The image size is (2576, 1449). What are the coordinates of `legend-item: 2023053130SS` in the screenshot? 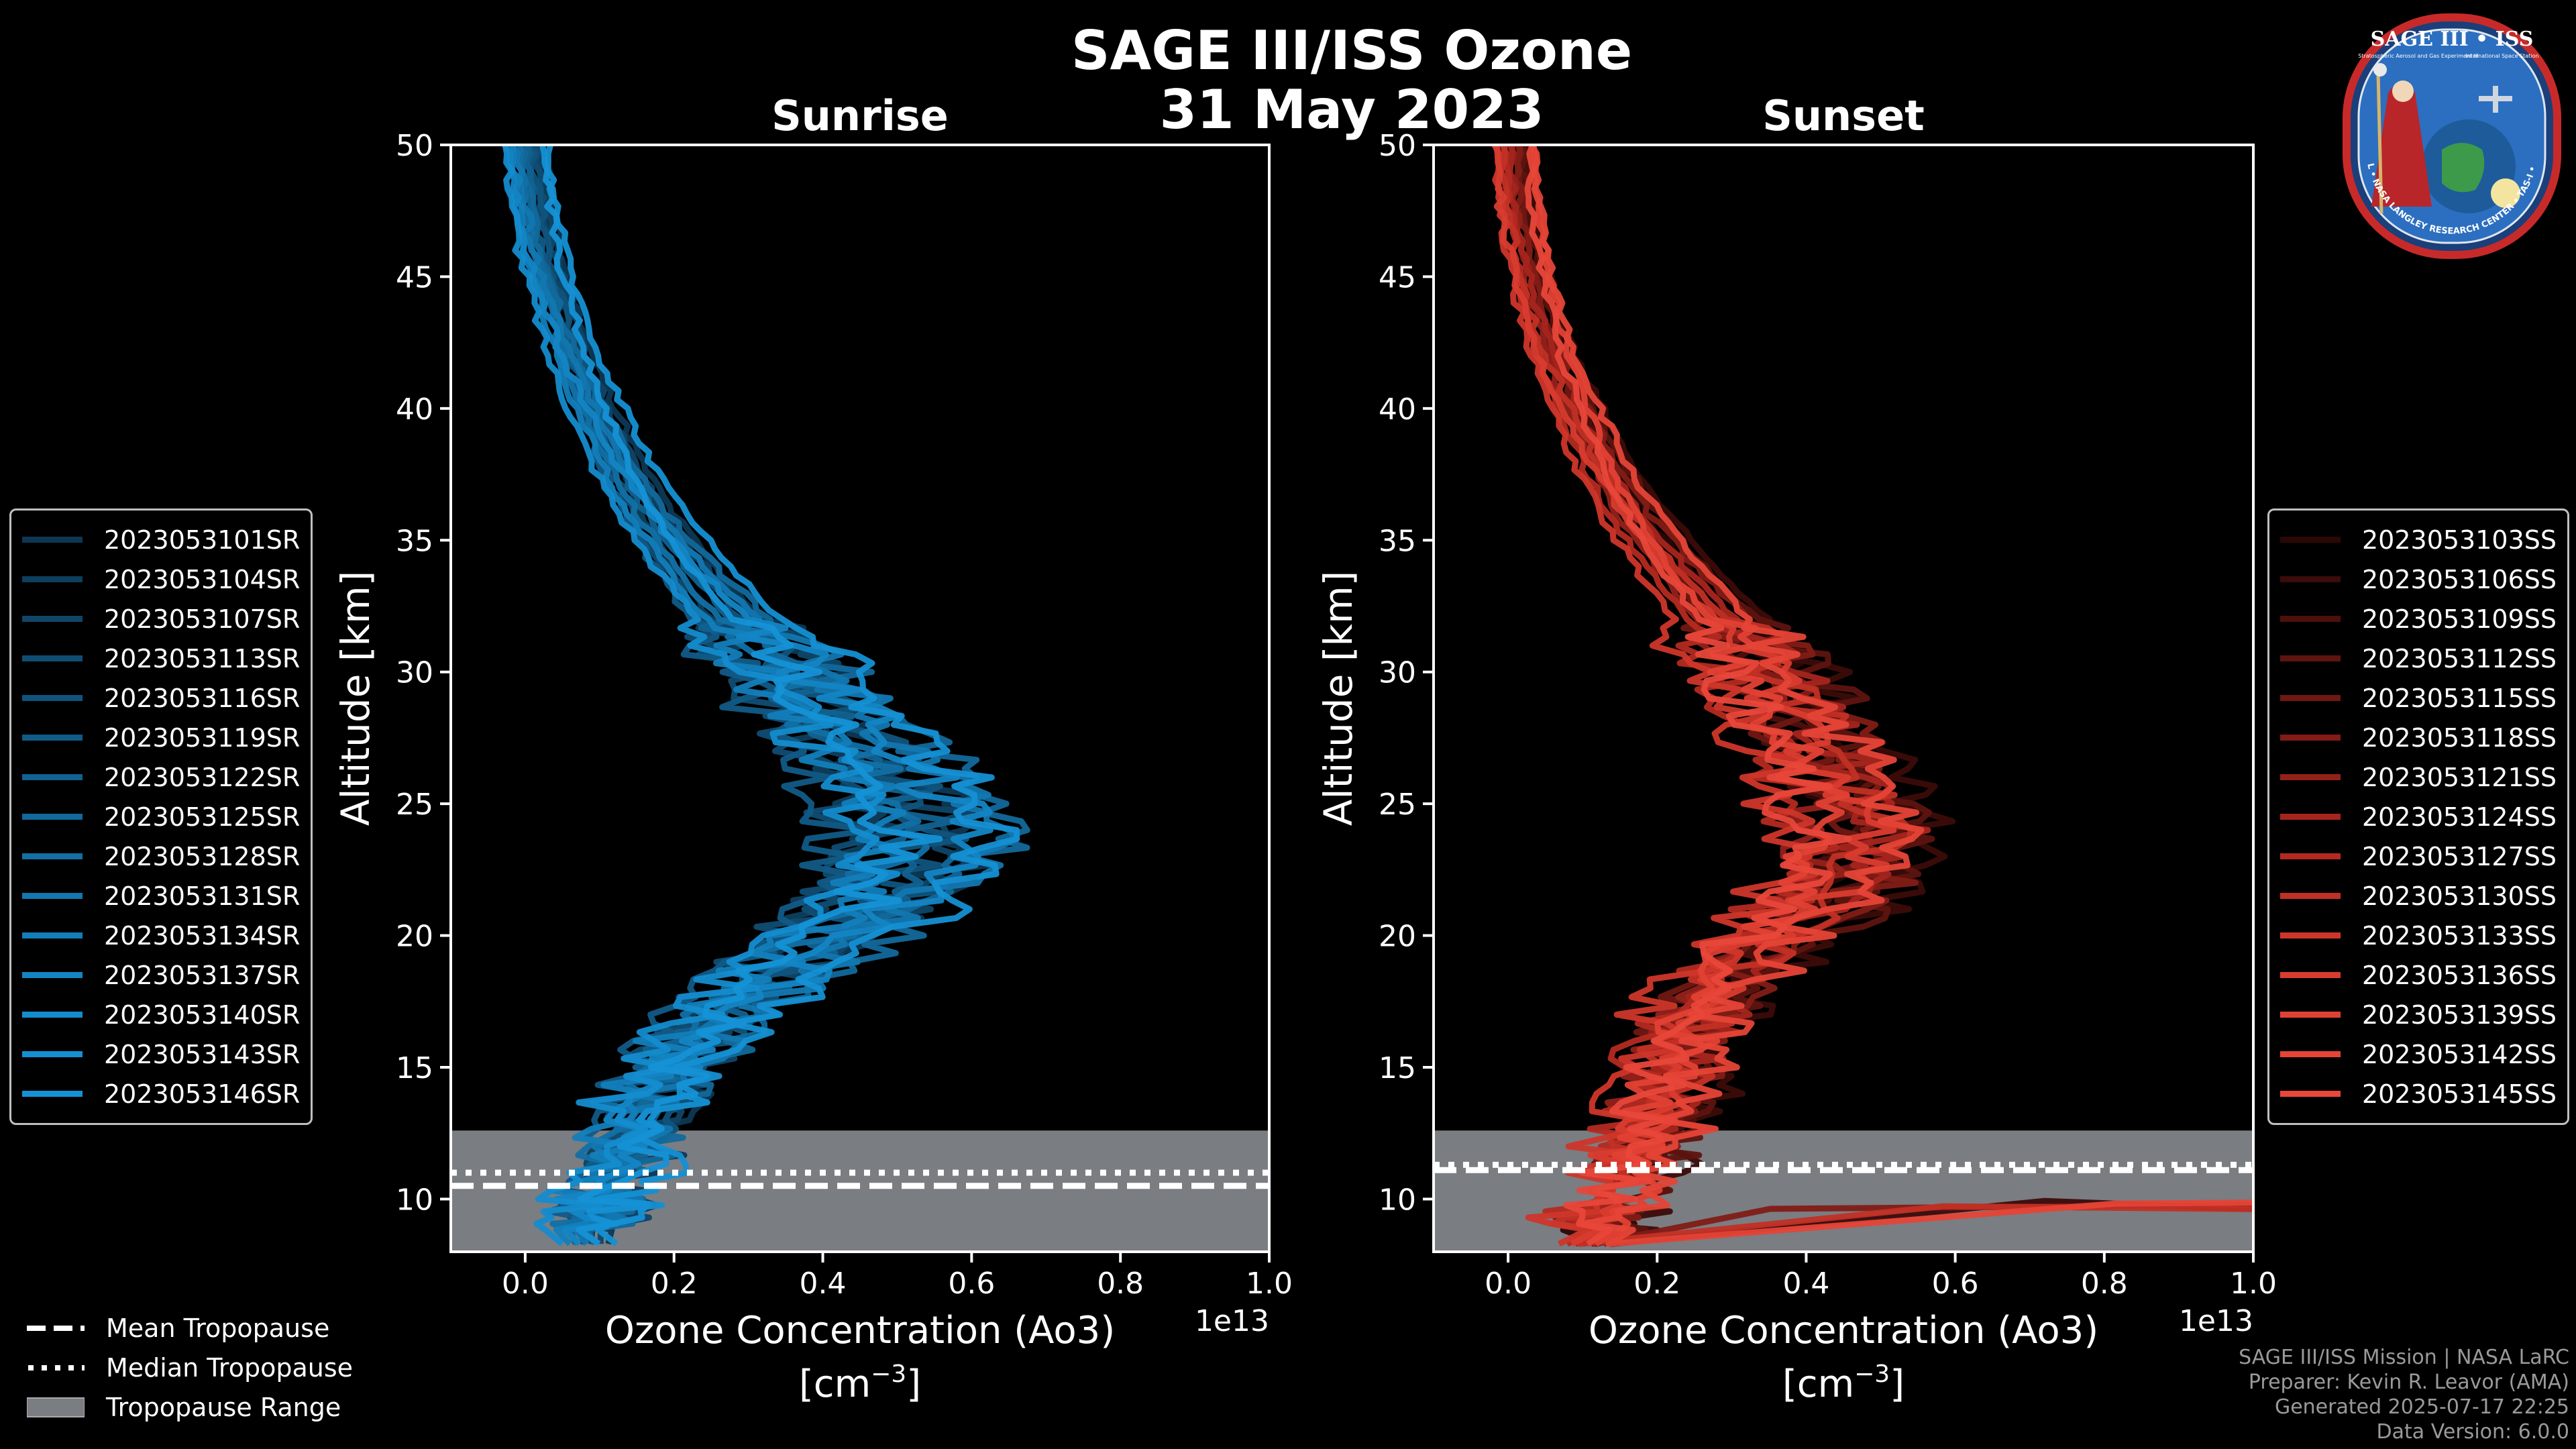 It's located at (2418, 896).